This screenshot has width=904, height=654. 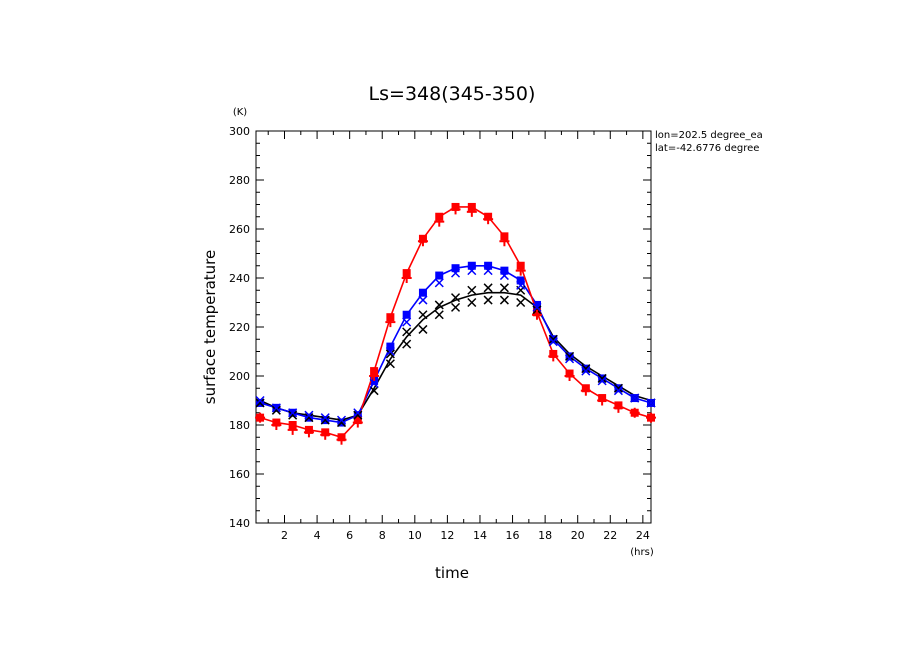 What do you see at coordinates (709, 142) in the screenshot?
I see `annotations: lon=202.5 degree_ea lat=-42.6776 degree` at bounding box center [709, 142].